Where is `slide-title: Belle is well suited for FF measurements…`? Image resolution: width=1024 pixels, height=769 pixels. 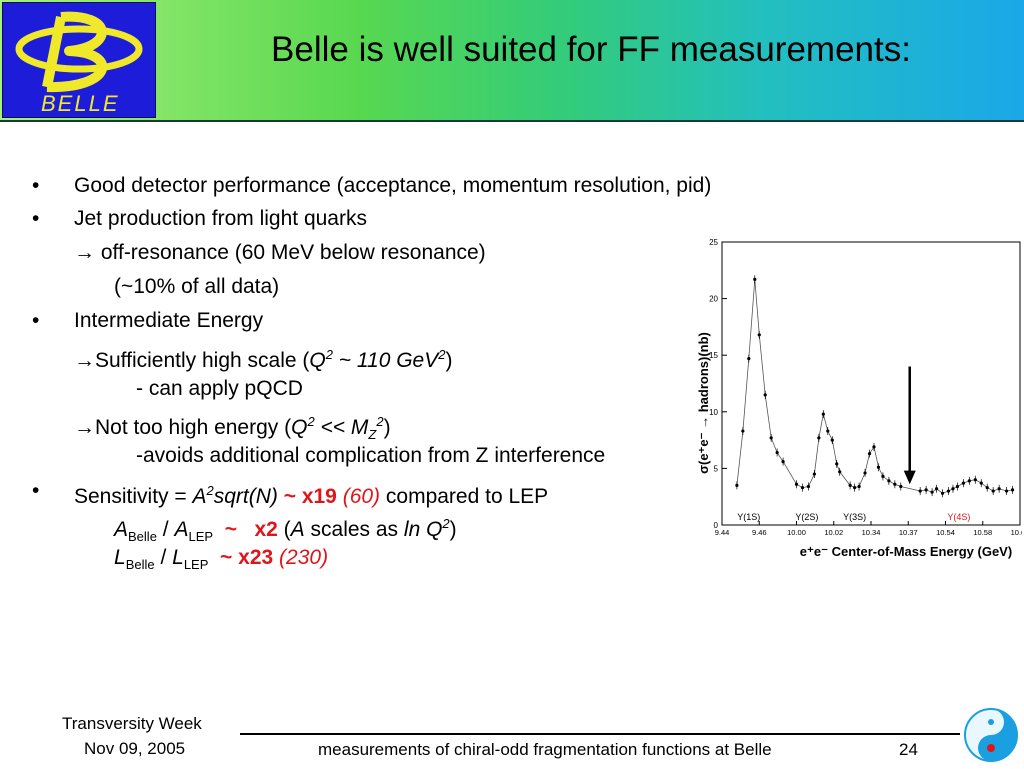 slide-title: Belle is well suited for FF measurements… is located at coordinates (591, 49).